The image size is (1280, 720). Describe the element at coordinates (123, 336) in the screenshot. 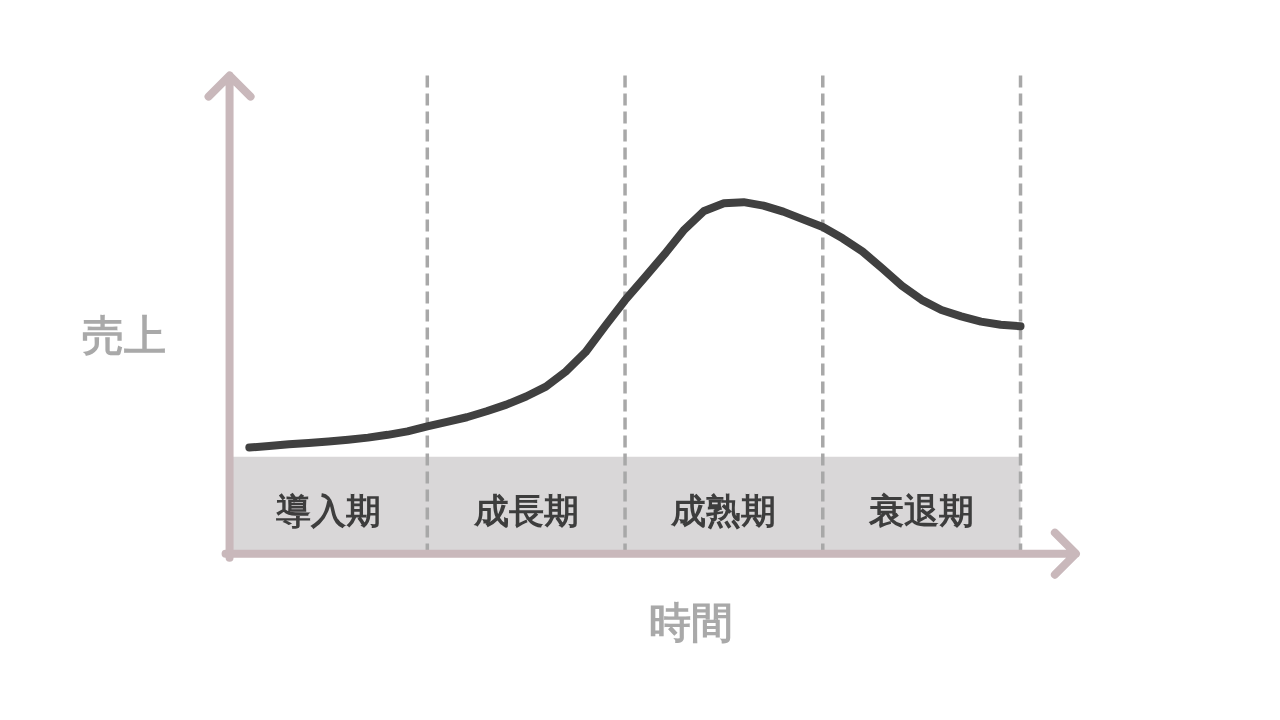

I see `y-axis-title: 売上` at that location.